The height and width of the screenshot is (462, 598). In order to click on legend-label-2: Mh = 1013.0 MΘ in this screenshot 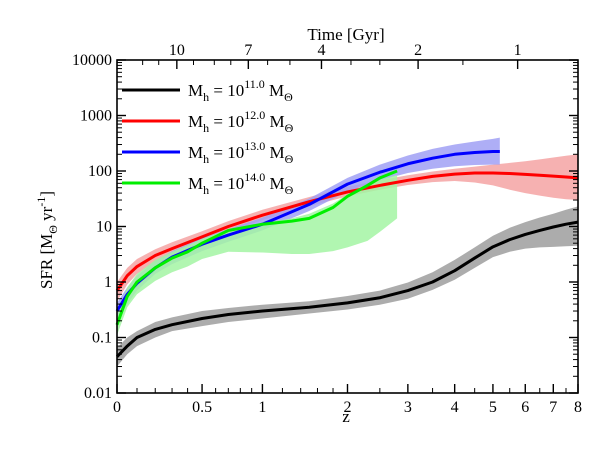, I will do `click(241, 152)`.